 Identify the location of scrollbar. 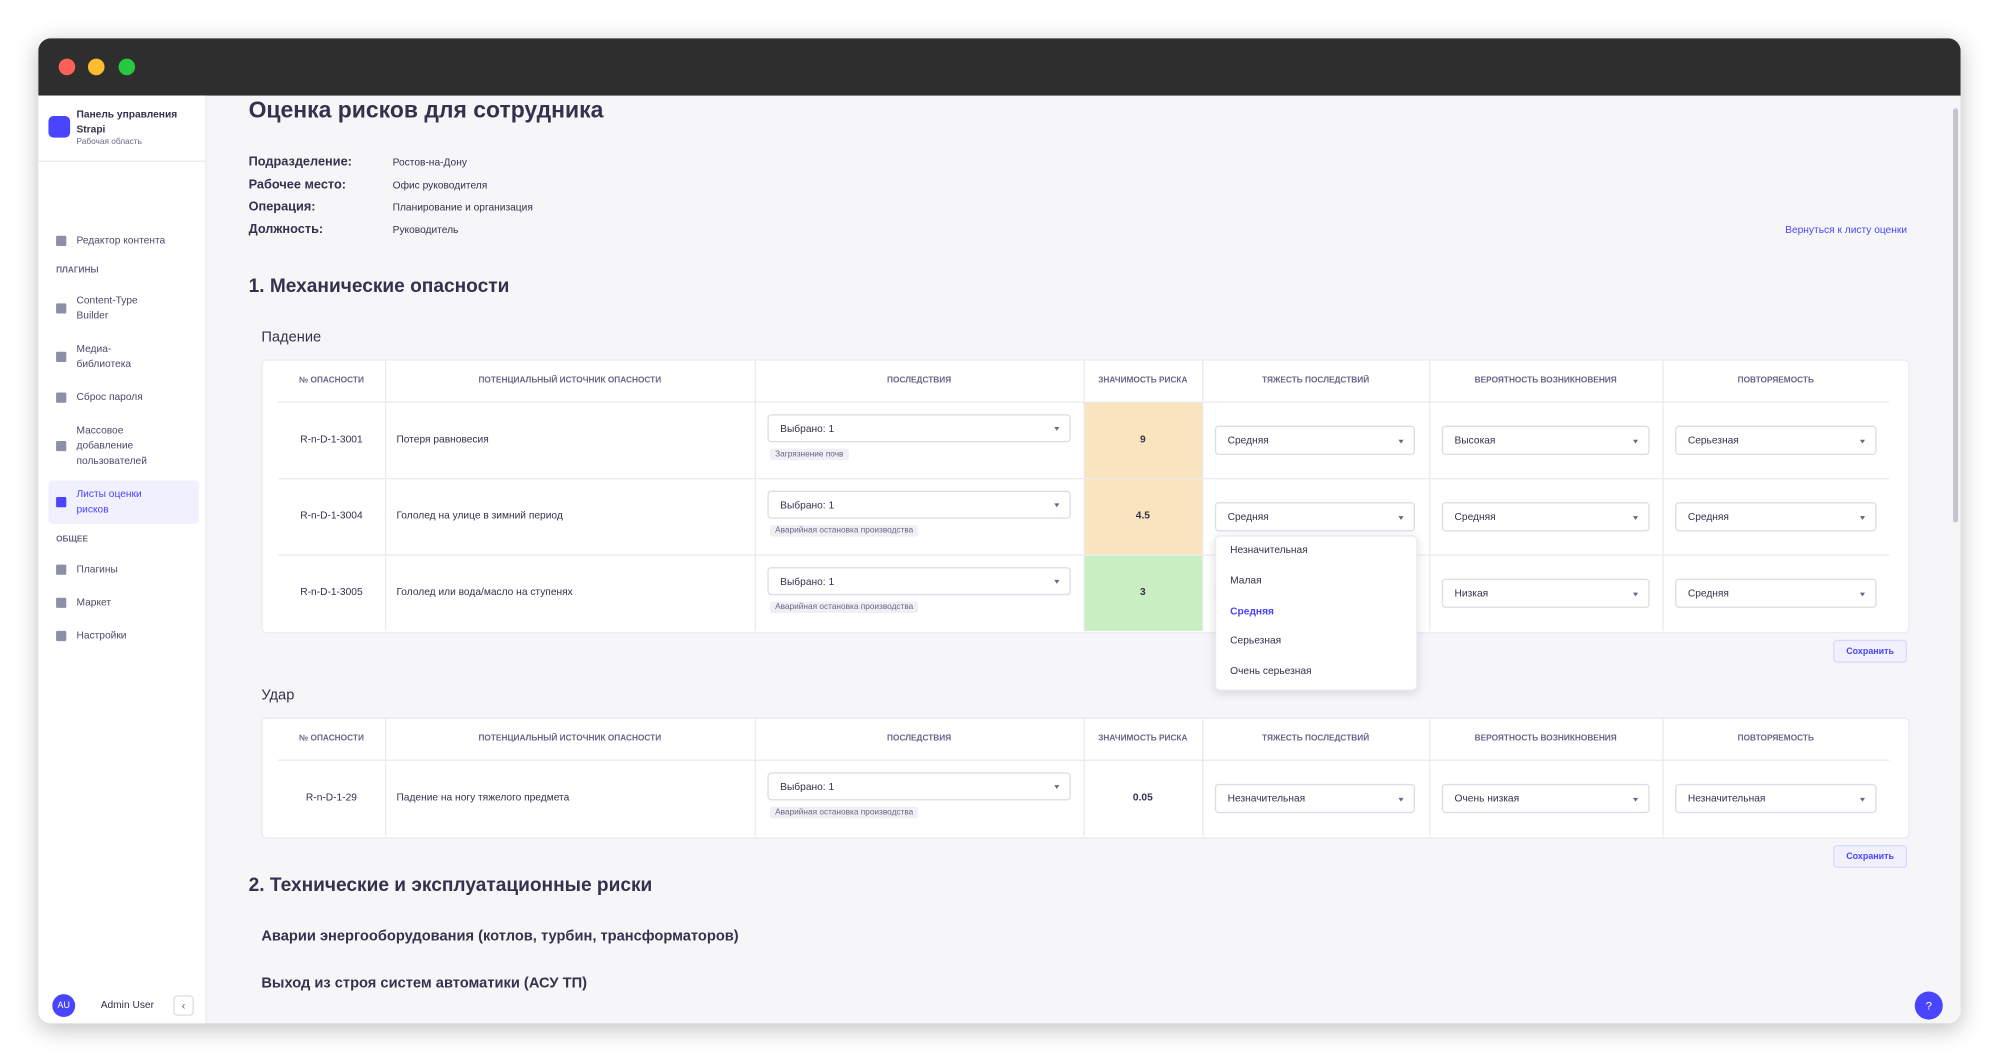
(1955, 315).